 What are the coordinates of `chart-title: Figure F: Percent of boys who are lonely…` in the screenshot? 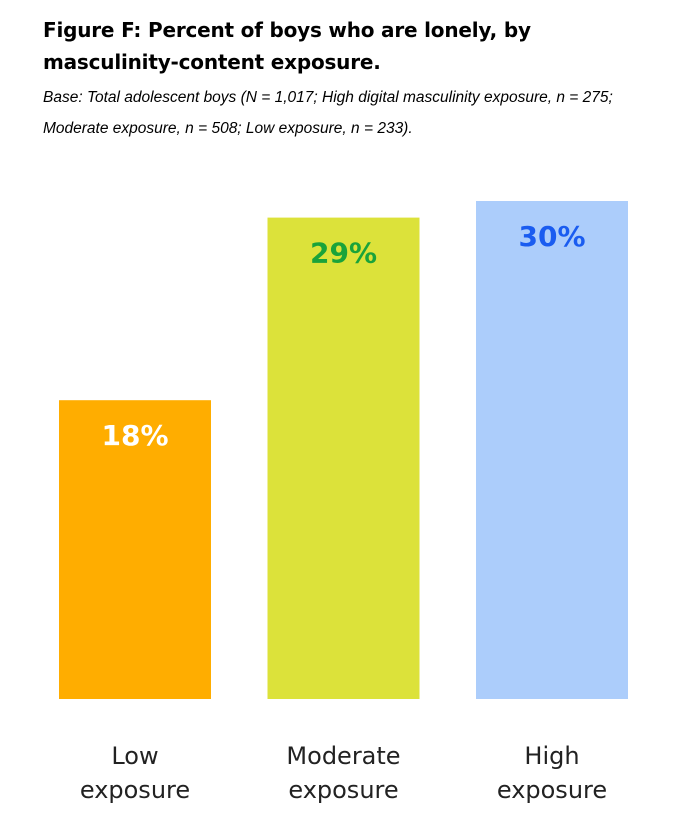 It's located at (287, 46).